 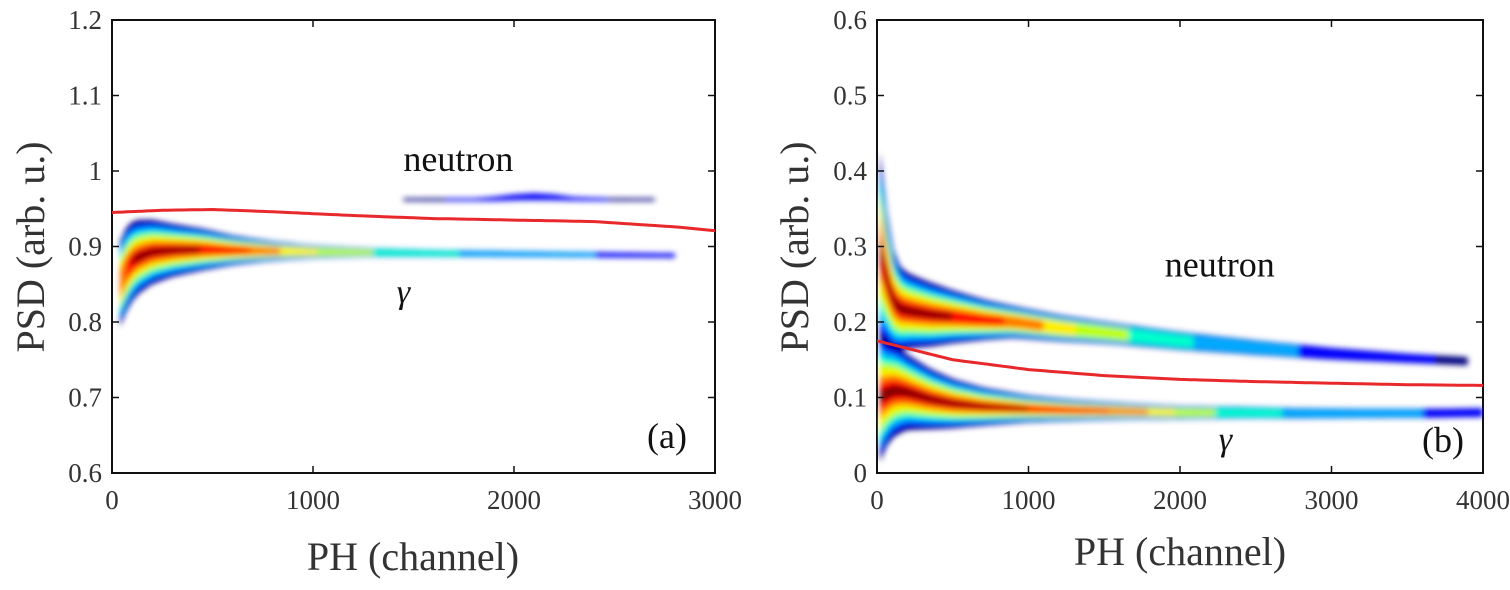 What do you see at coordinates (85, 20) in the screenshot?
I see `panel-a-y-tick-label: 1.2` at bounding box center [85, 20].